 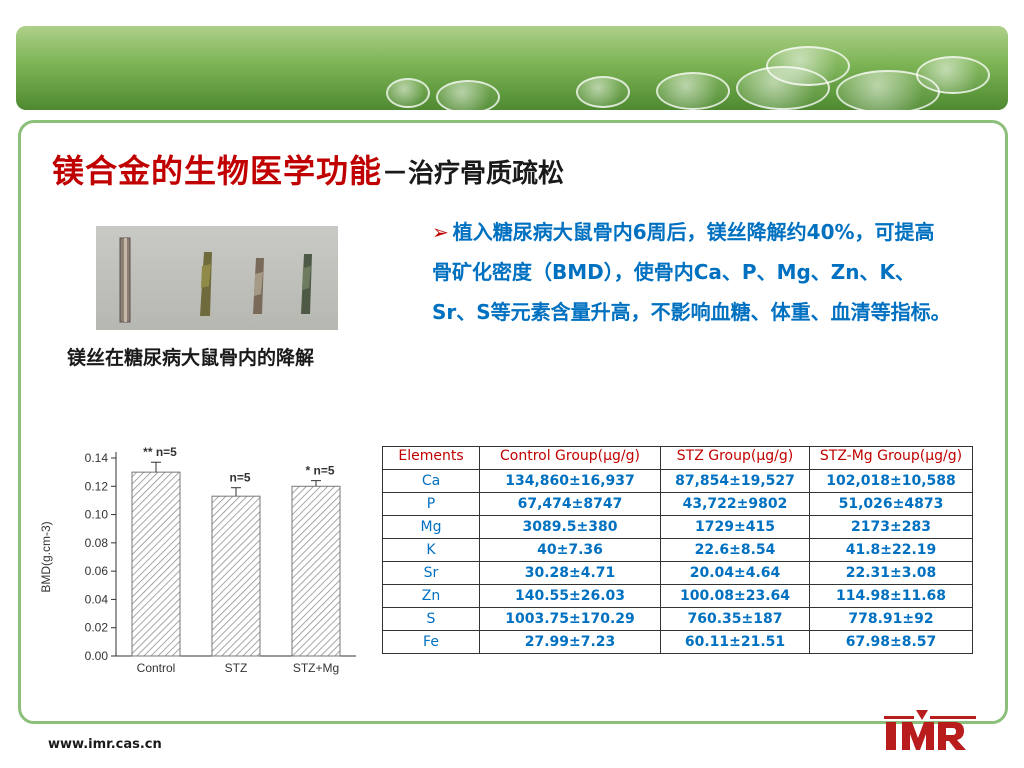 What do you see at coordinates (97, 628) in the screenshot?
I see `y-tick-label: 0.02` at bounding box center [97, 628].